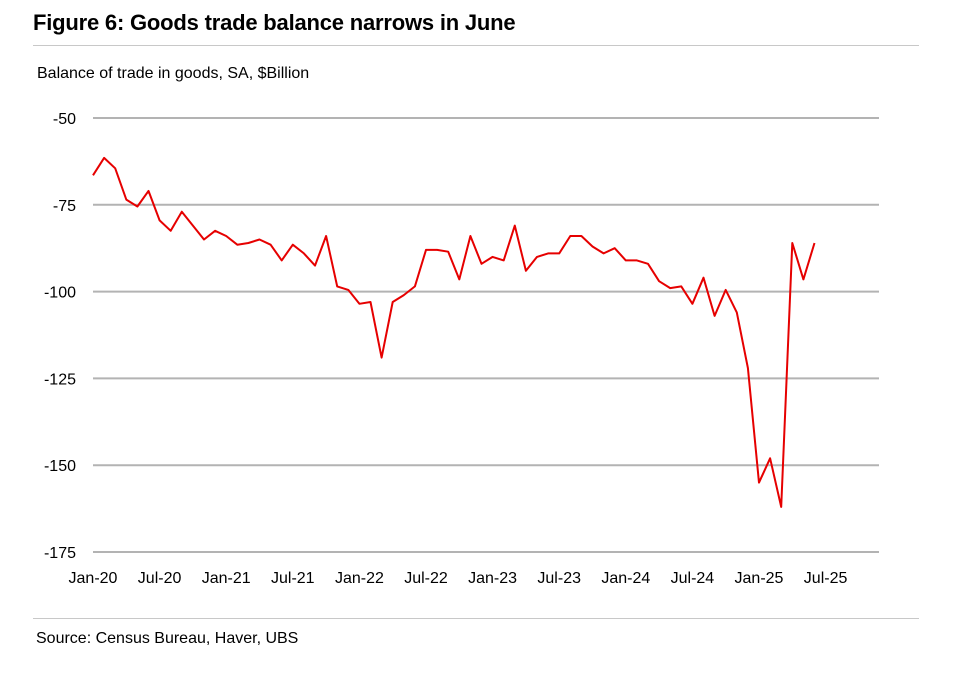 The image size is (965, 683). I want to click on x-tick-label: Jan-20, so click(93, 578).